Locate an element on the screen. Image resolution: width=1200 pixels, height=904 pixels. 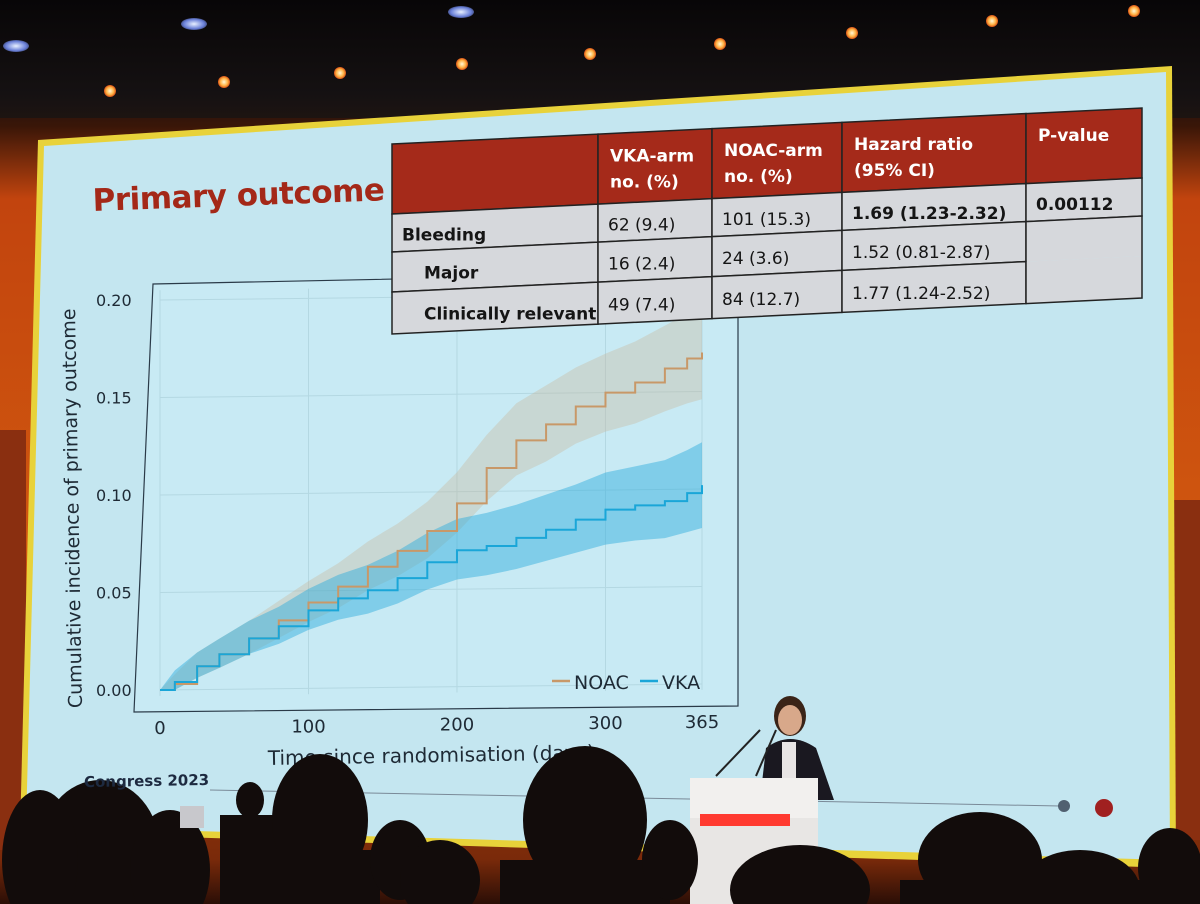
y-tick-label: 0.05 is located at coordinates (114, 593).